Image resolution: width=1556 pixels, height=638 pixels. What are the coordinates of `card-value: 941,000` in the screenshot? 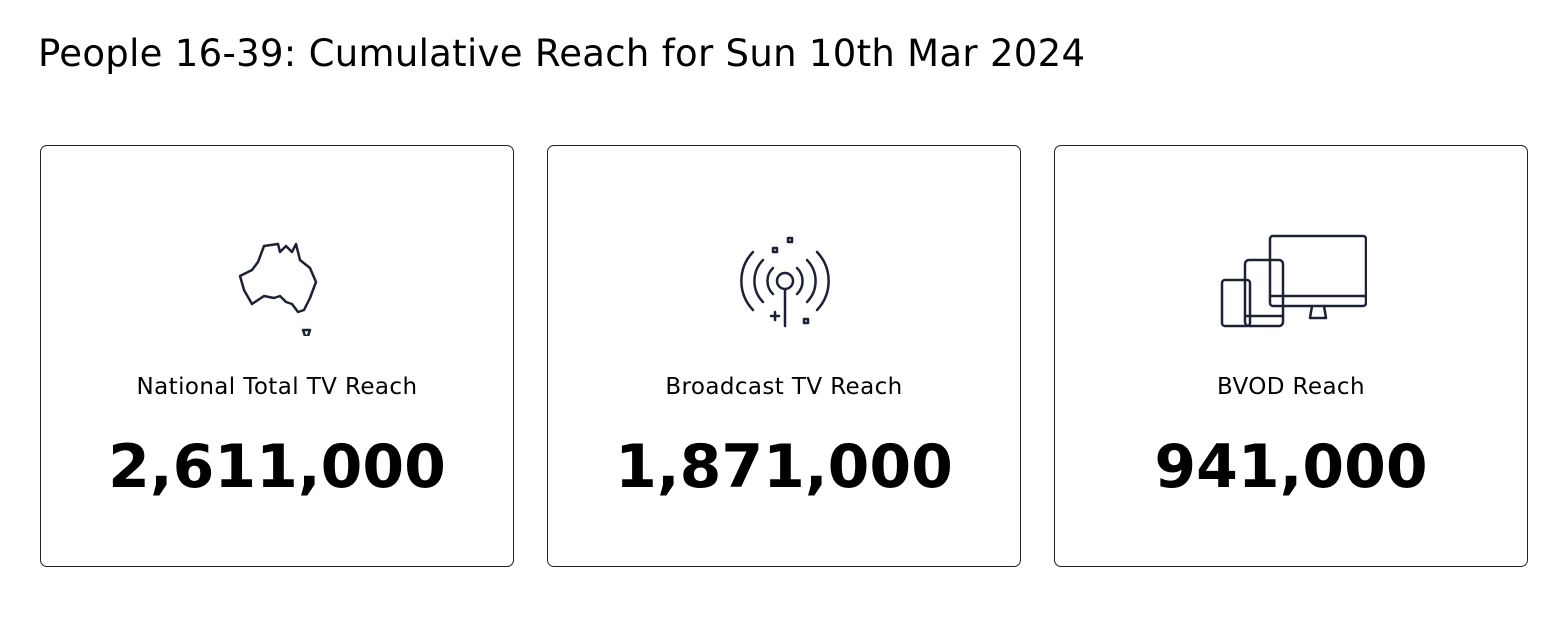 It's located at (1291, 467).